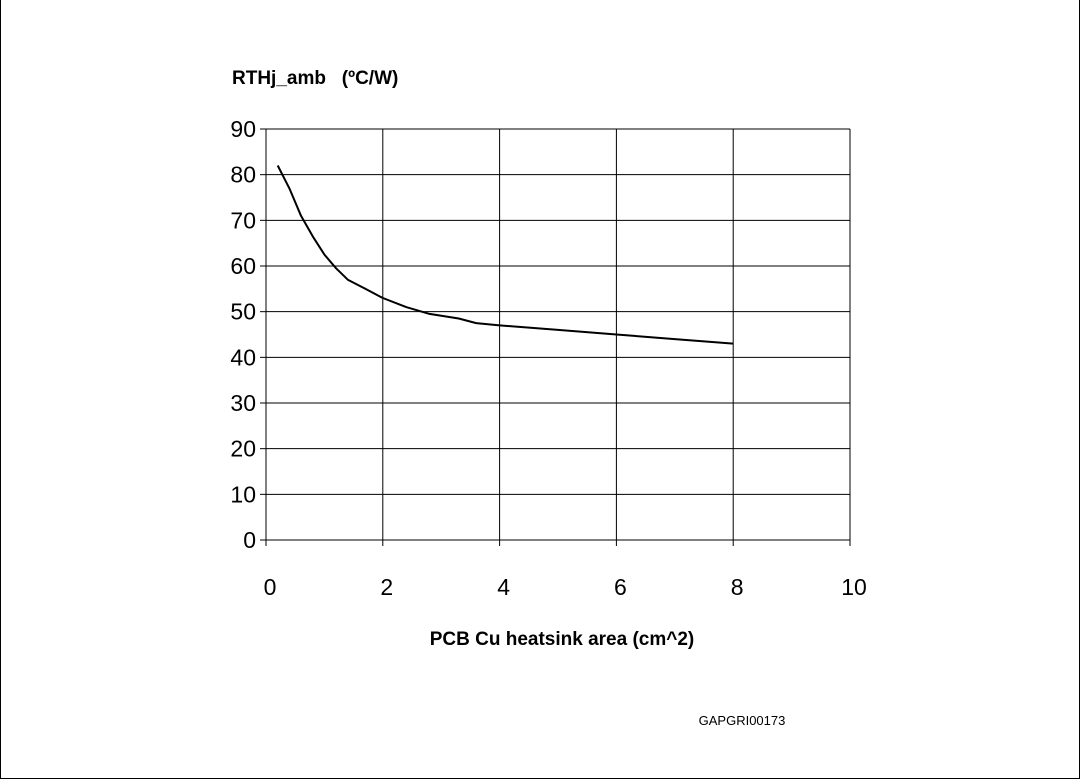  What do you see at coordinates (243, 449) in the screenshot?
I see `y-tick-label-20: 20` at bounding box center [243, 449].